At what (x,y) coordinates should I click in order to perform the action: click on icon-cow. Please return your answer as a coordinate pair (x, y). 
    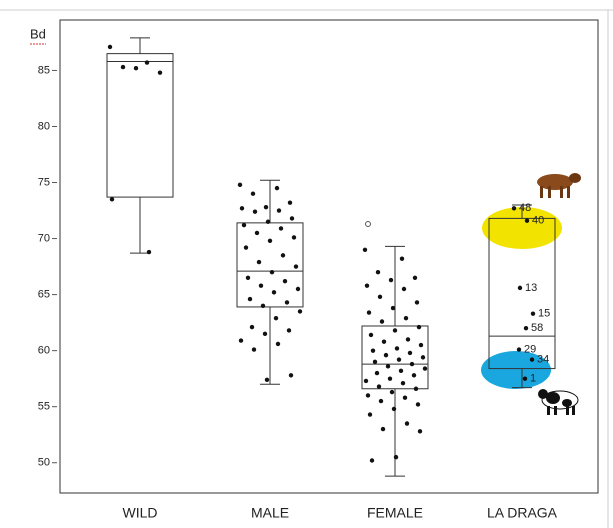
    Looking at the image, I should click on (558, 402).